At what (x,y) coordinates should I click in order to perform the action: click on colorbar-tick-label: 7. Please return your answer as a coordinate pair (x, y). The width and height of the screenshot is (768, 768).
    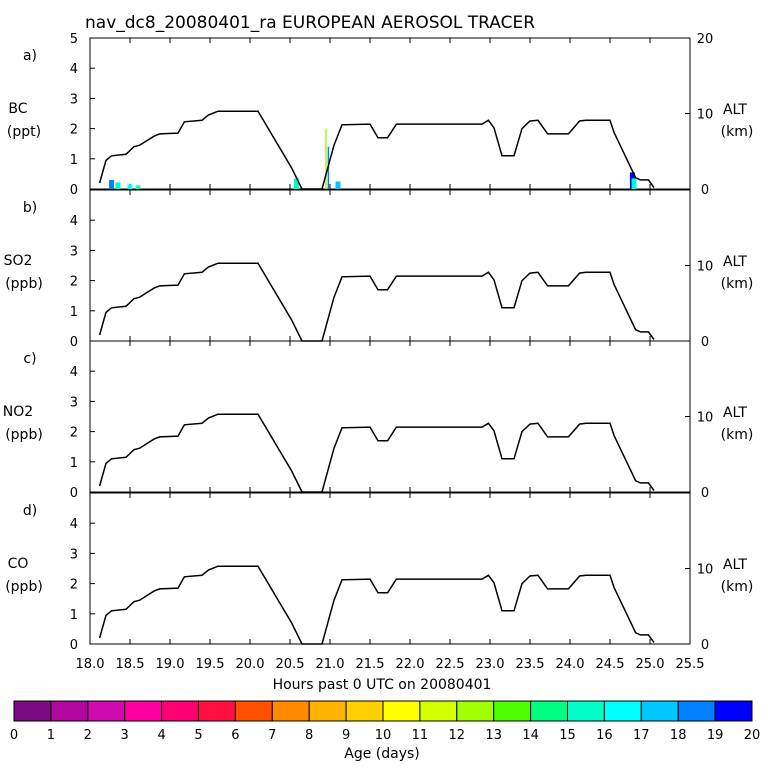
    Looking at the image, I should click on (272, 735).